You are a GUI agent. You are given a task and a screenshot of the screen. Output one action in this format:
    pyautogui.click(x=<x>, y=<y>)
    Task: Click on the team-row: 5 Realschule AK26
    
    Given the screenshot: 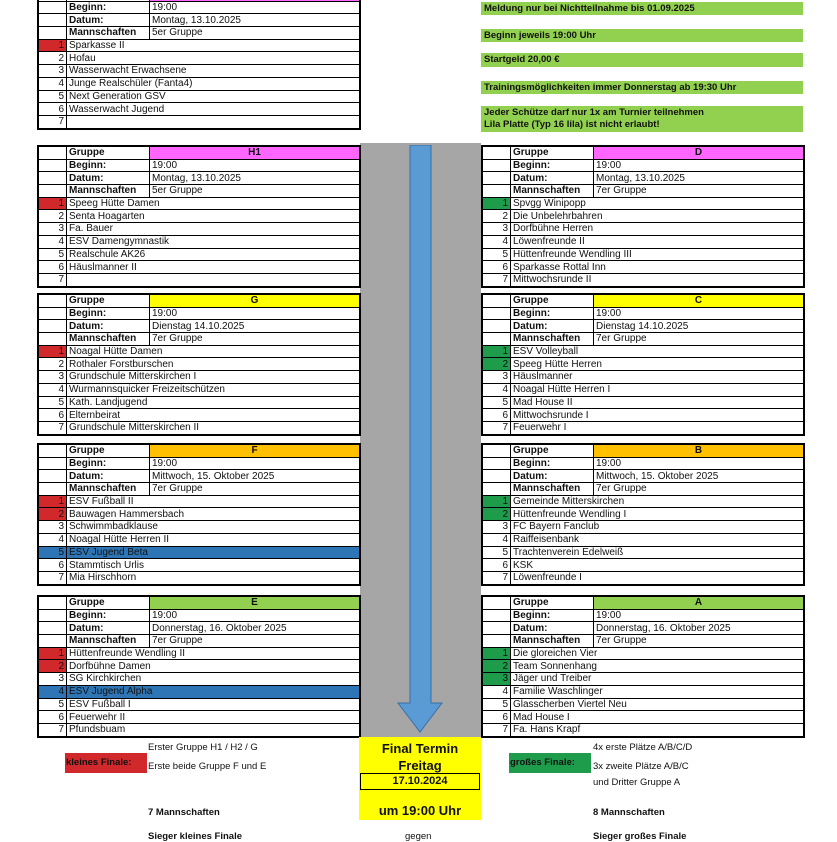 What is the action you would take?
    pyautogui.click(x=199, y=254)
    